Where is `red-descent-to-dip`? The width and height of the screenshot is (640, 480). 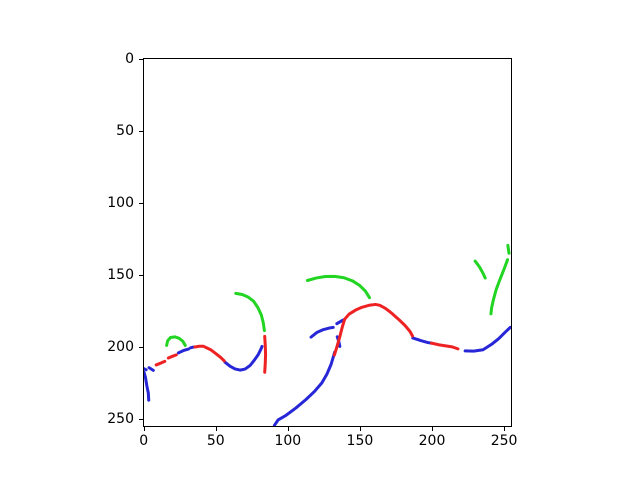 red-descent-to-dip is located at coordinates (214, 354).